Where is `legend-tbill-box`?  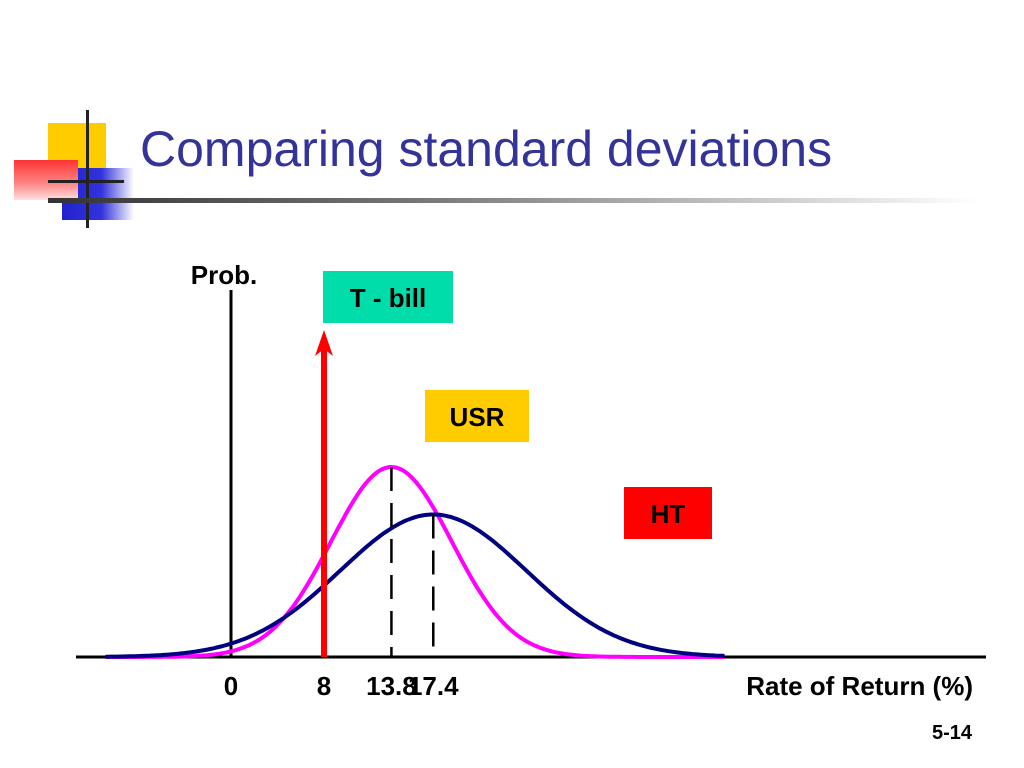 legend-tbill-box is located at coordinates (388, 297).